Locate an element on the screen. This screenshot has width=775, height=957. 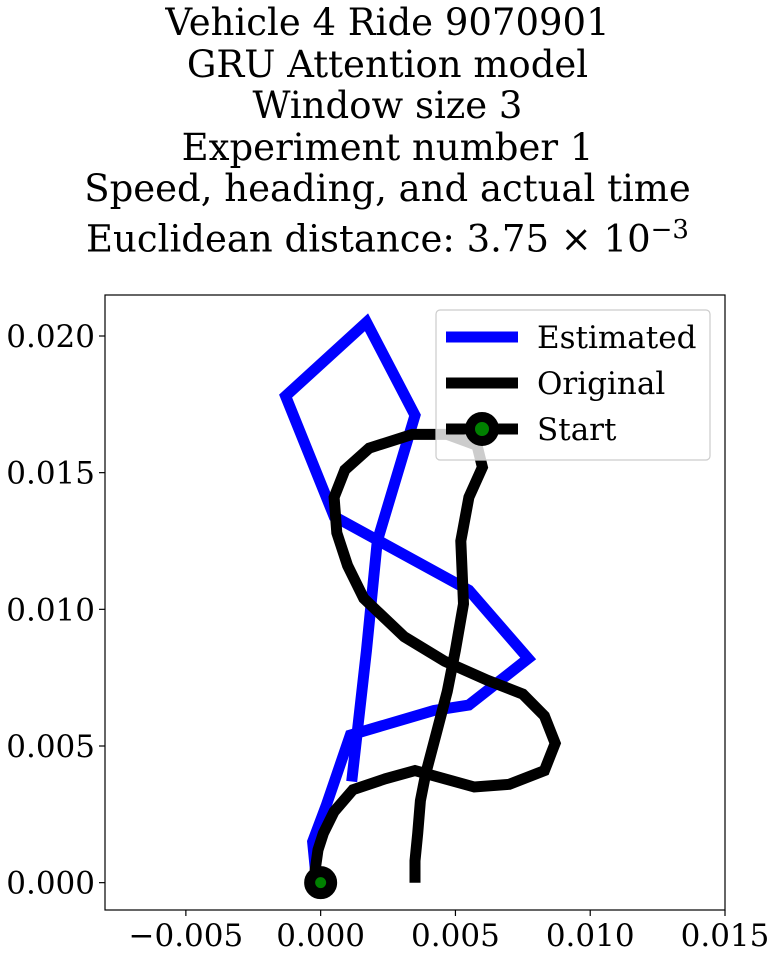
y-tick-label: 0.000 is located at coordinates (50, 884).